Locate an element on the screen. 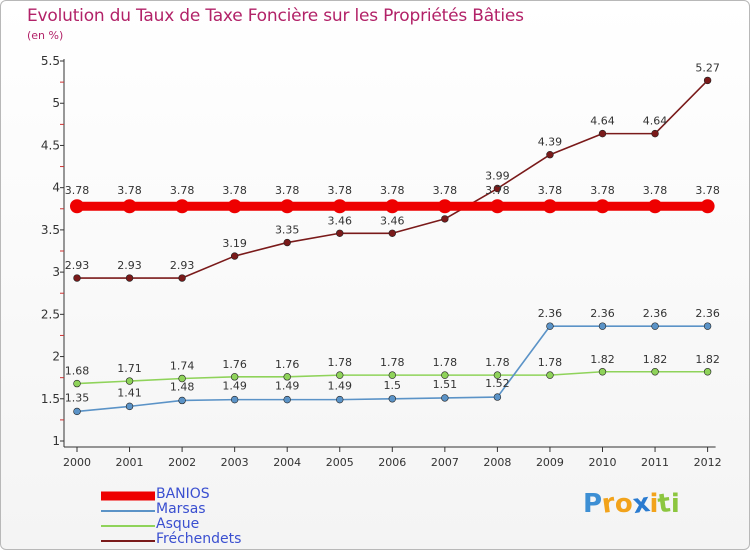  y-tick-label-2: 2 is located at coordinates (56, 357).